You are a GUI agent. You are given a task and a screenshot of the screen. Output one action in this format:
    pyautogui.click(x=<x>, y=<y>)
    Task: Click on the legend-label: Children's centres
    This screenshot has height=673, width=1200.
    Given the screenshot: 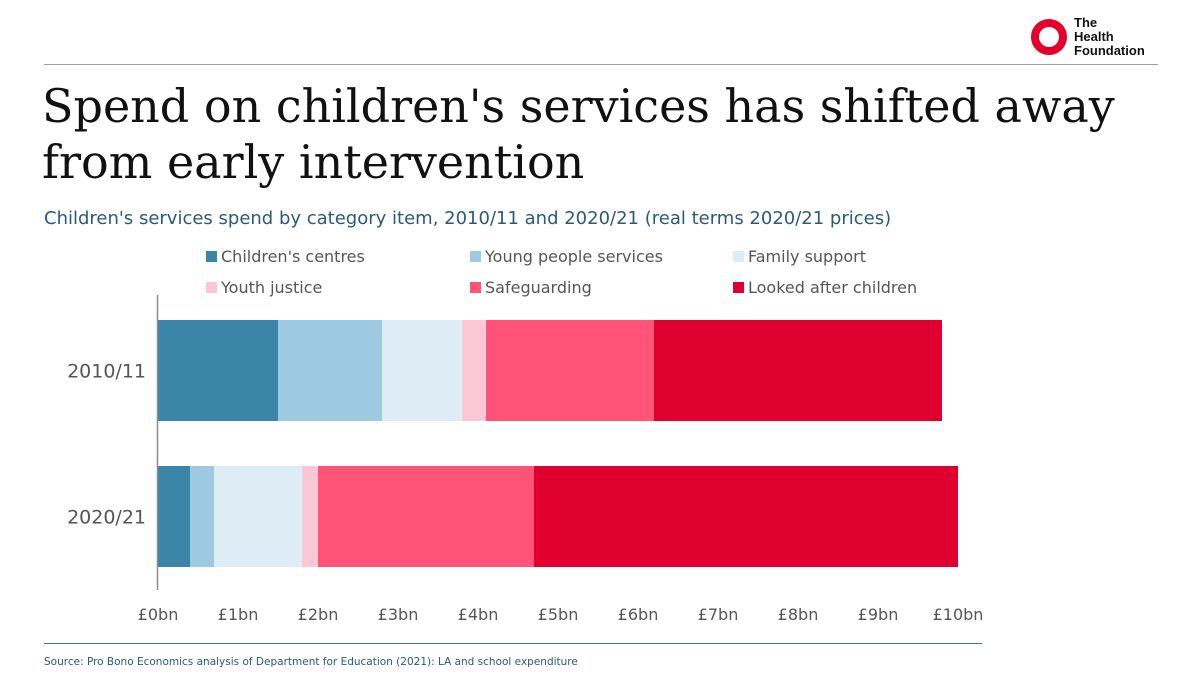 What is the action you would take?
    pyautogui.click(x=293, y=256)
    